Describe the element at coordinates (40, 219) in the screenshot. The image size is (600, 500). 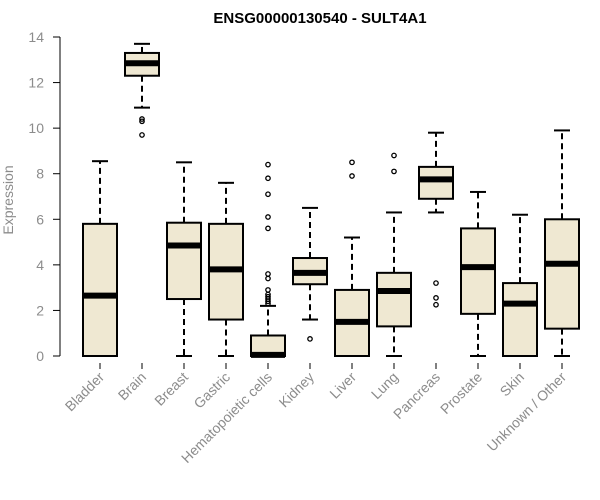
I see `y-tick-label: 6` at that location.